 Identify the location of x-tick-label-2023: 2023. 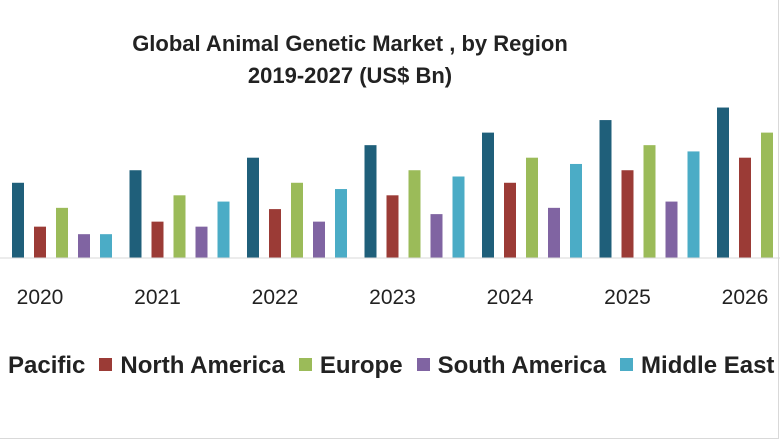
(392, 297).